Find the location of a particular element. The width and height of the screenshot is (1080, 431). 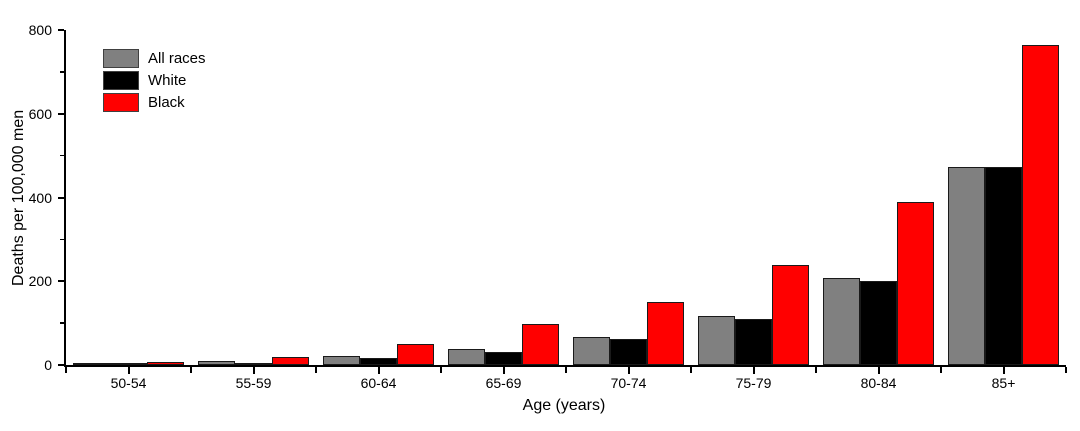

x-axis-tick-label: 85+ is located at coordinates (1003, 383).